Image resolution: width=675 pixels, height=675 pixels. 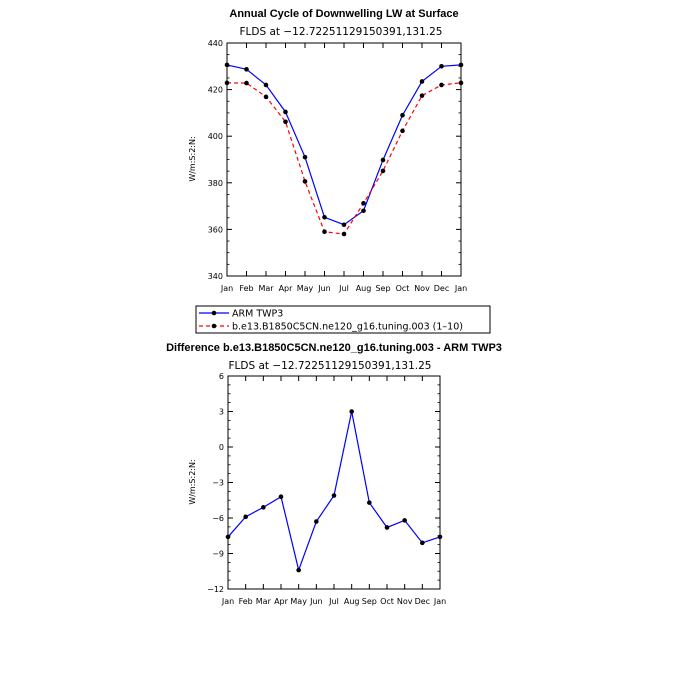 I want to click on y-tick-label: 3, so click(x=221, y=412).